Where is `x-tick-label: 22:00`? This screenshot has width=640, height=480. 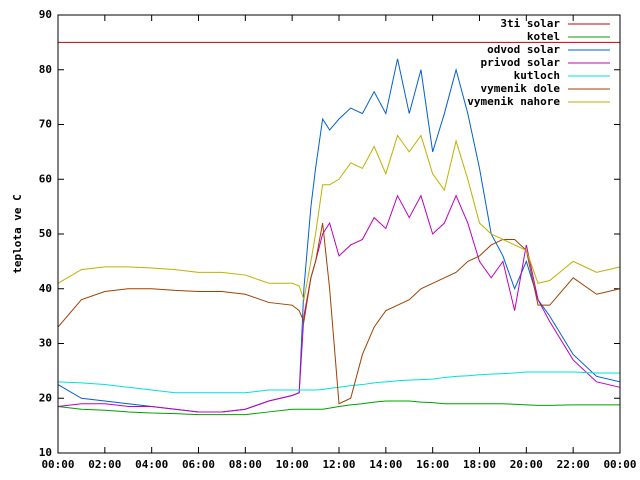
x-tick-label: 22:00 is located at coordinates (573, 464).